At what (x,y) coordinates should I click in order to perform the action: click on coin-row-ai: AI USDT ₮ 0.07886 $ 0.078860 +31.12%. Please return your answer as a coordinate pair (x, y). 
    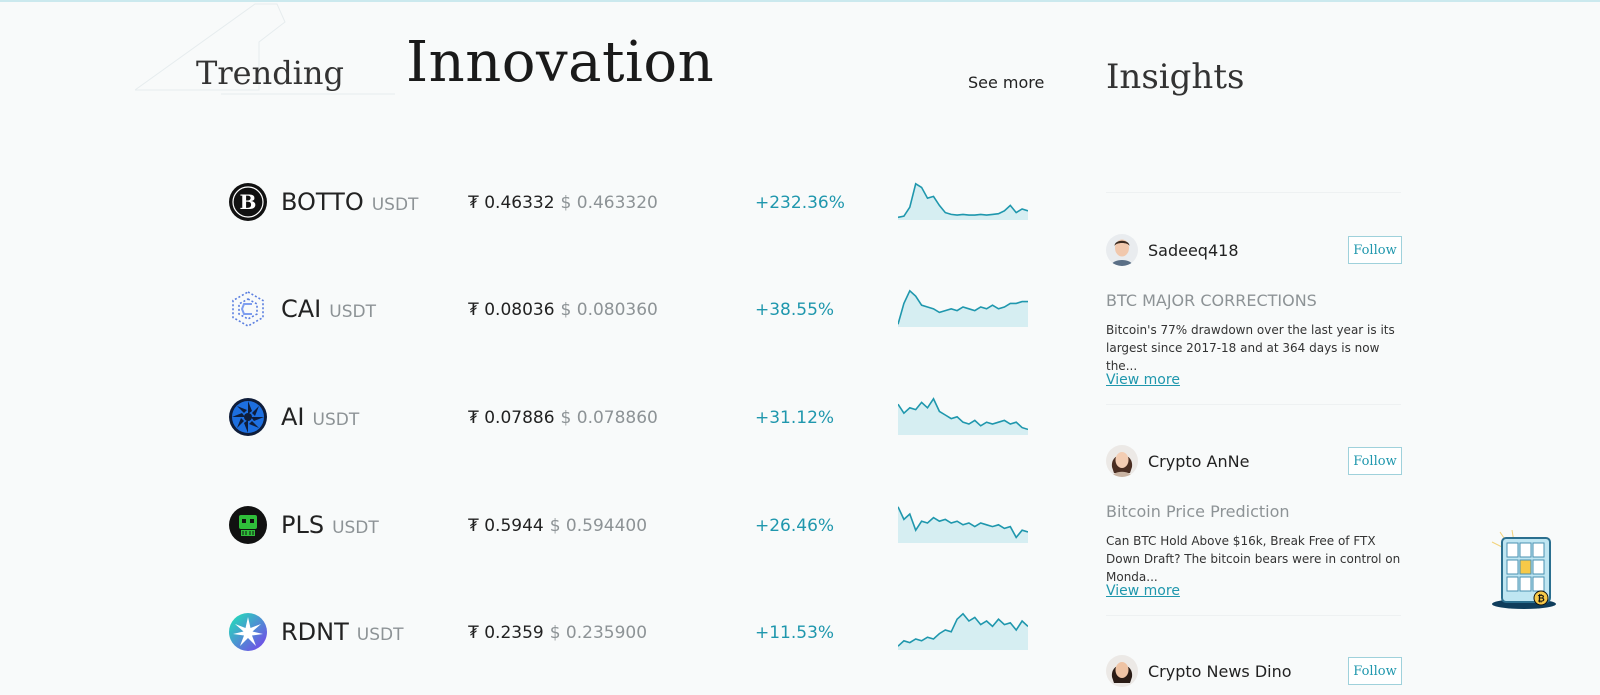
    Looking at the image, I should click on (628, 417).